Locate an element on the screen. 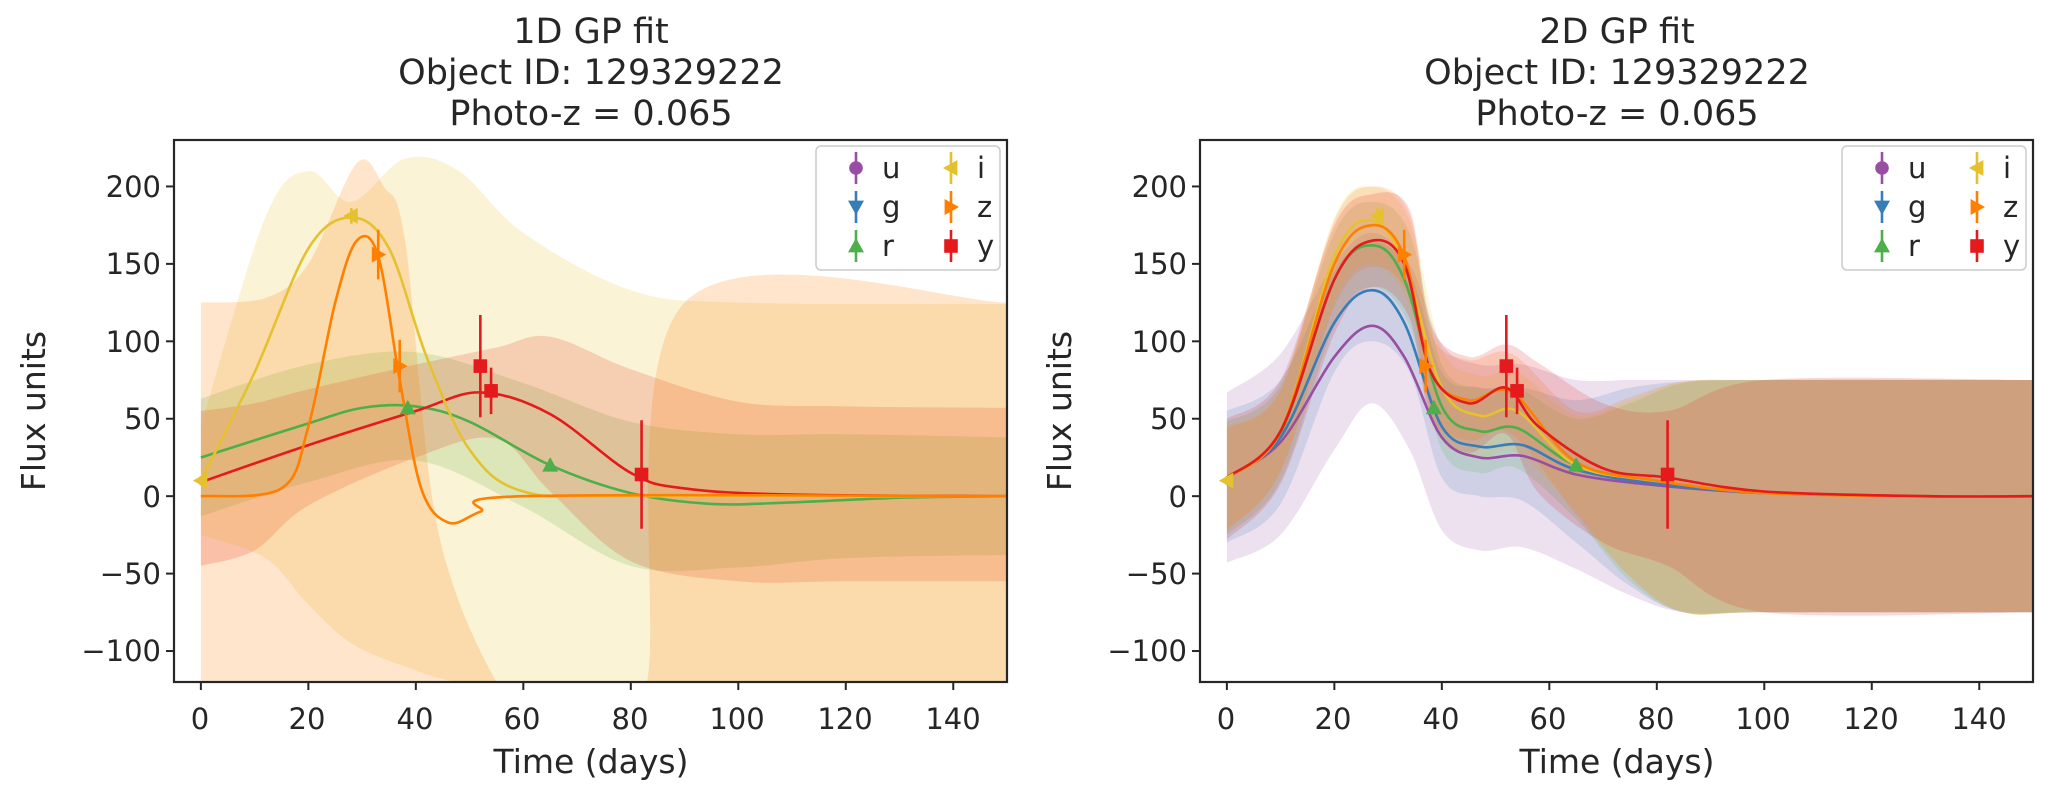 This screenshot has height=797, width=2050. left-legend: u g r i z y is located at coordinates (908, 208).